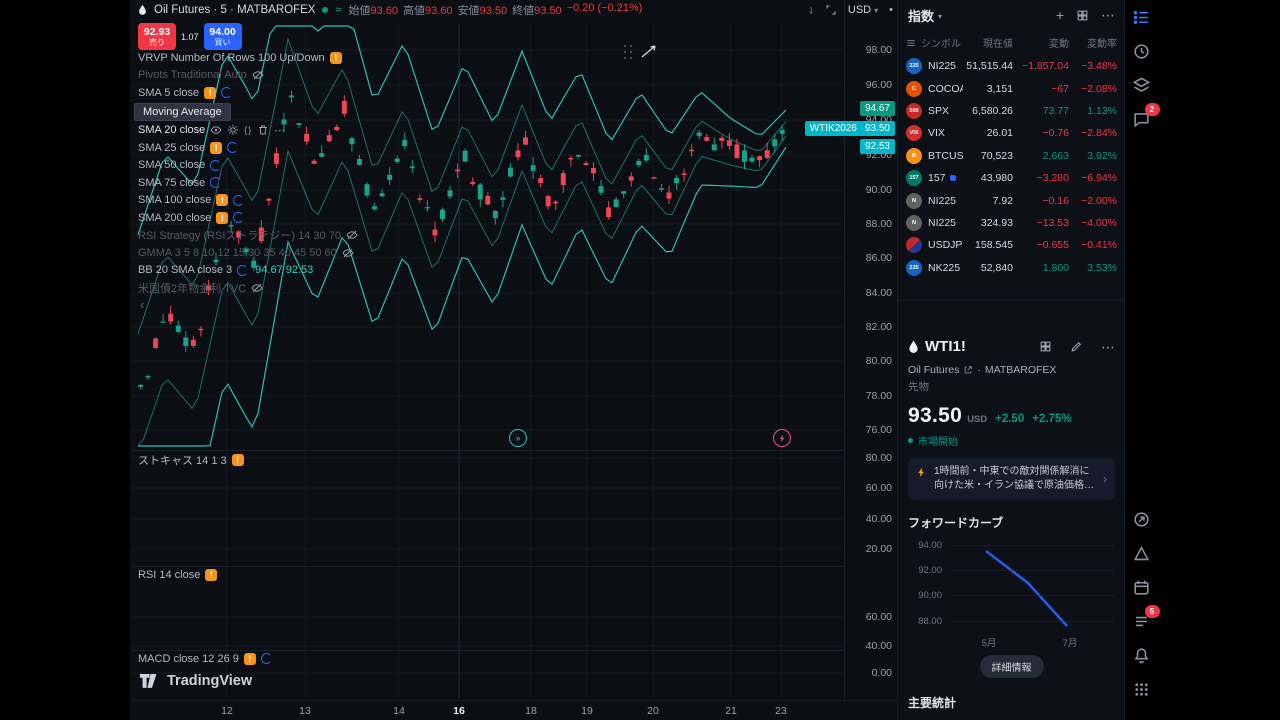 The image size is (1280, 720). I want to click on grid-view-icon, so click(1082, 15).